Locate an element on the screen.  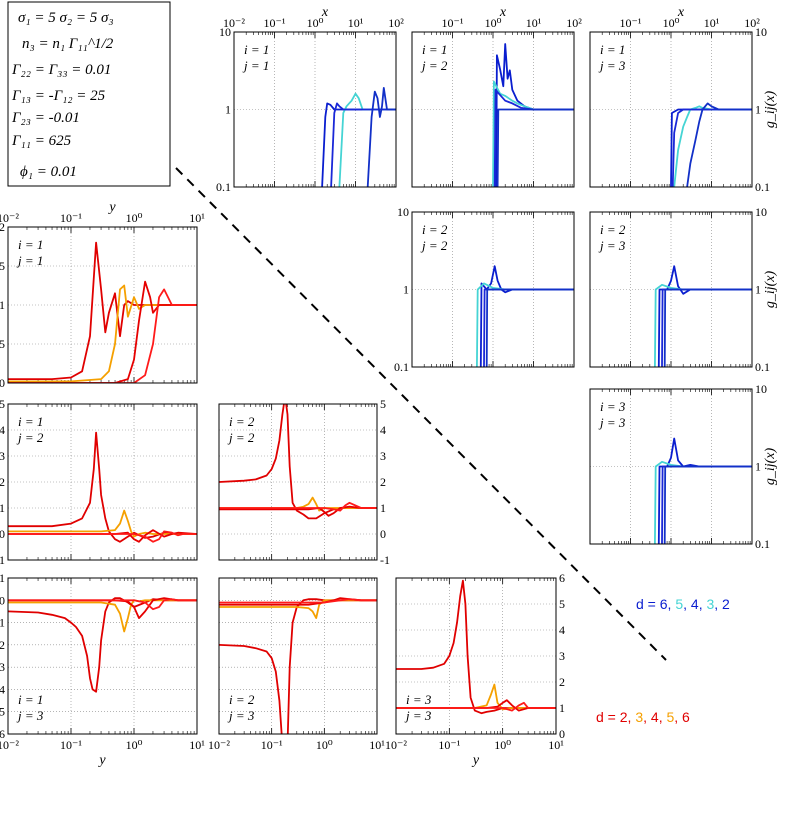
panel-S23: 10⁻² 10⁻¹ 10⁰ 10¹ i = 2j = 3 is located at coordinates (296, 664).